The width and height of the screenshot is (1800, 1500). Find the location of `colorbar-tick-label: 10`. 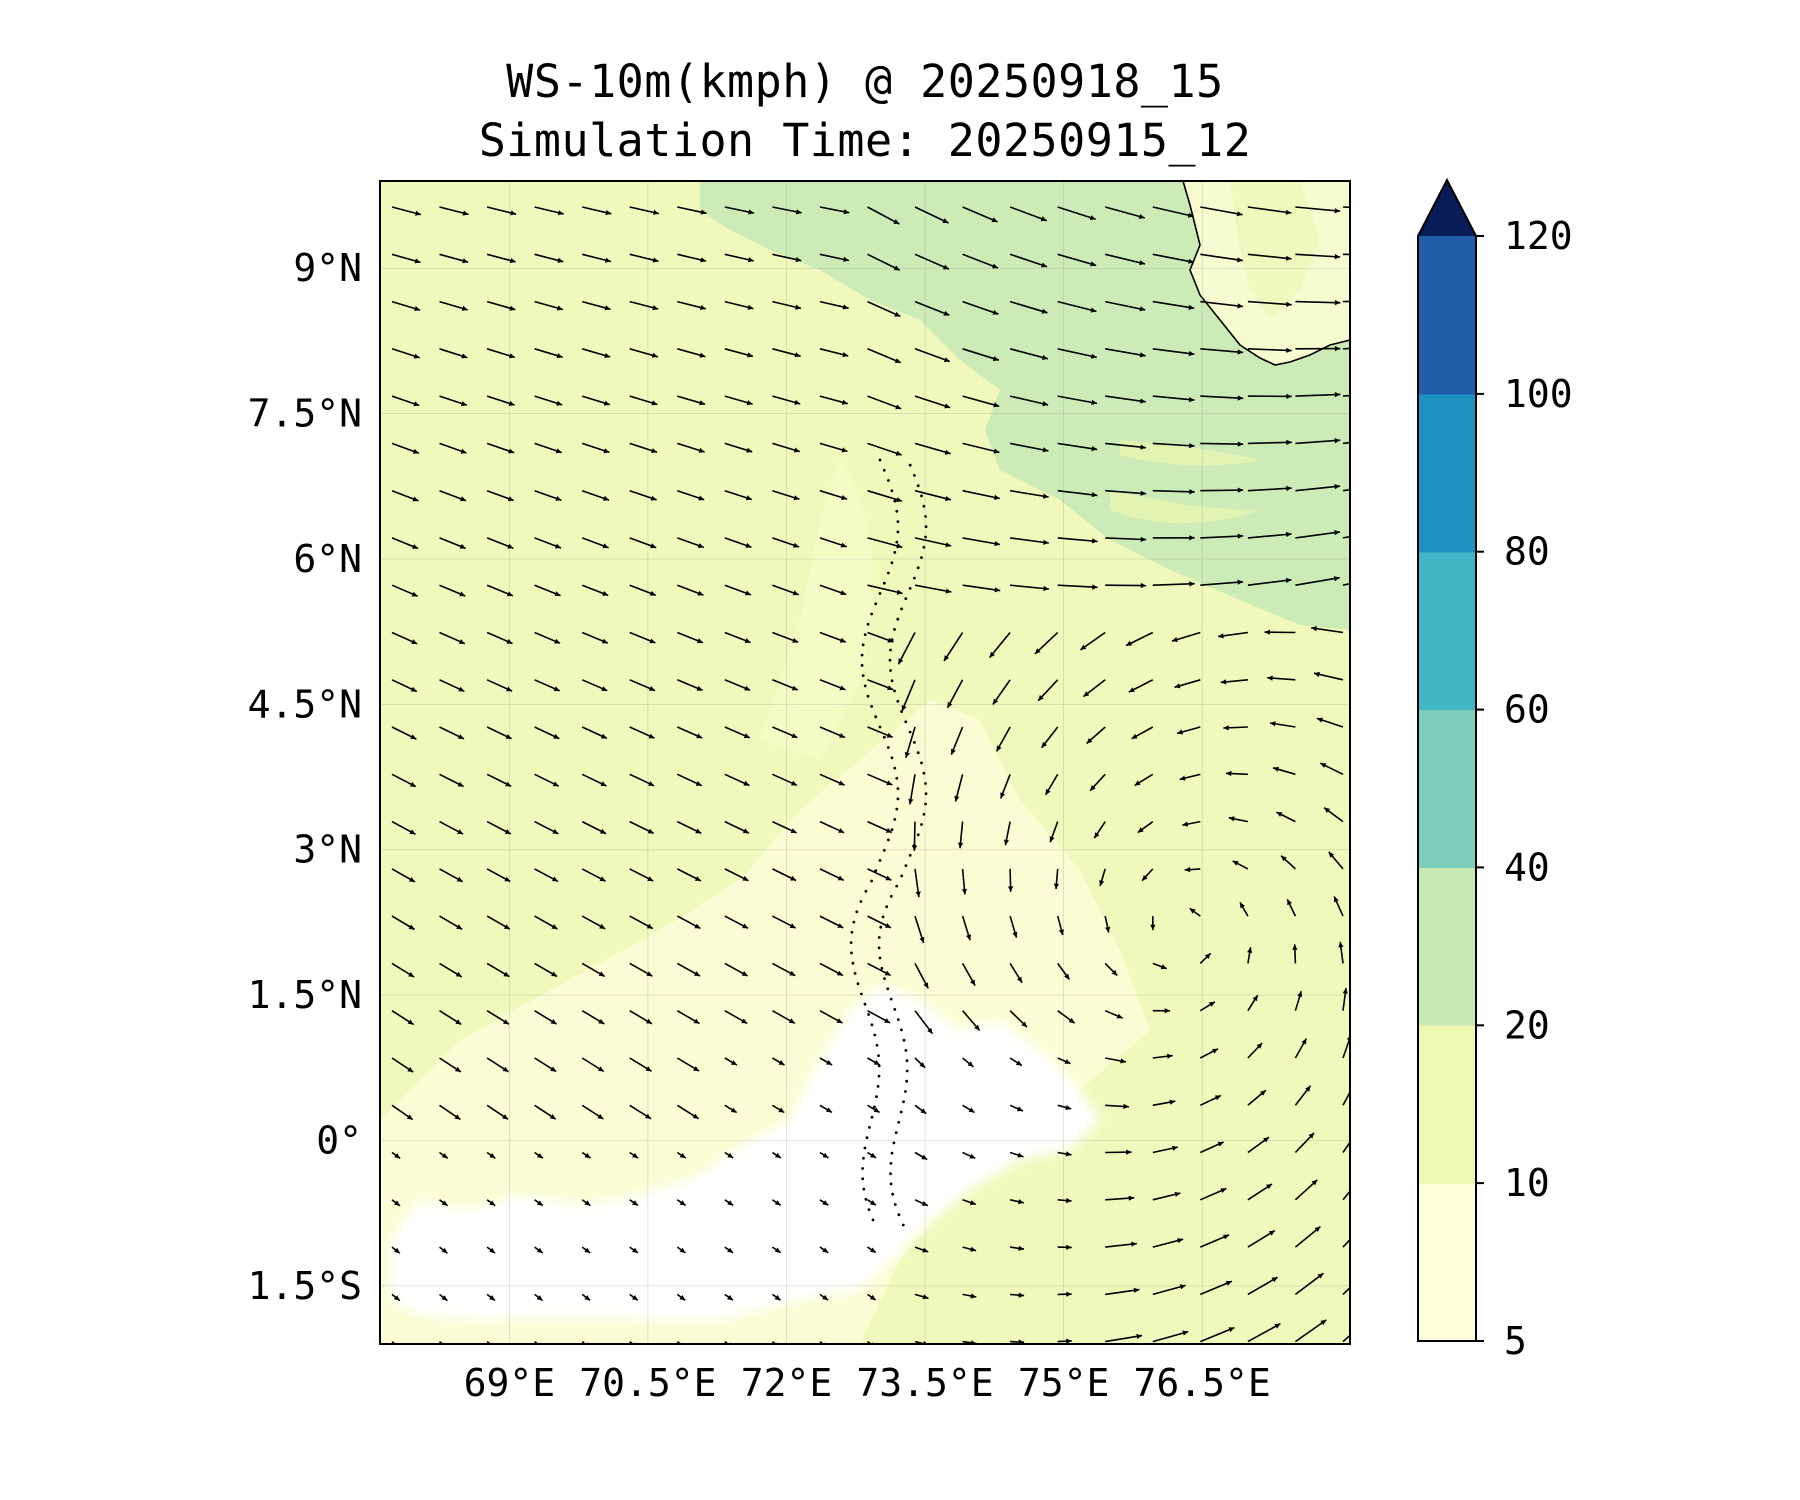

colorbar-tick-label: 10 is located at coordinates (1527, 1183).